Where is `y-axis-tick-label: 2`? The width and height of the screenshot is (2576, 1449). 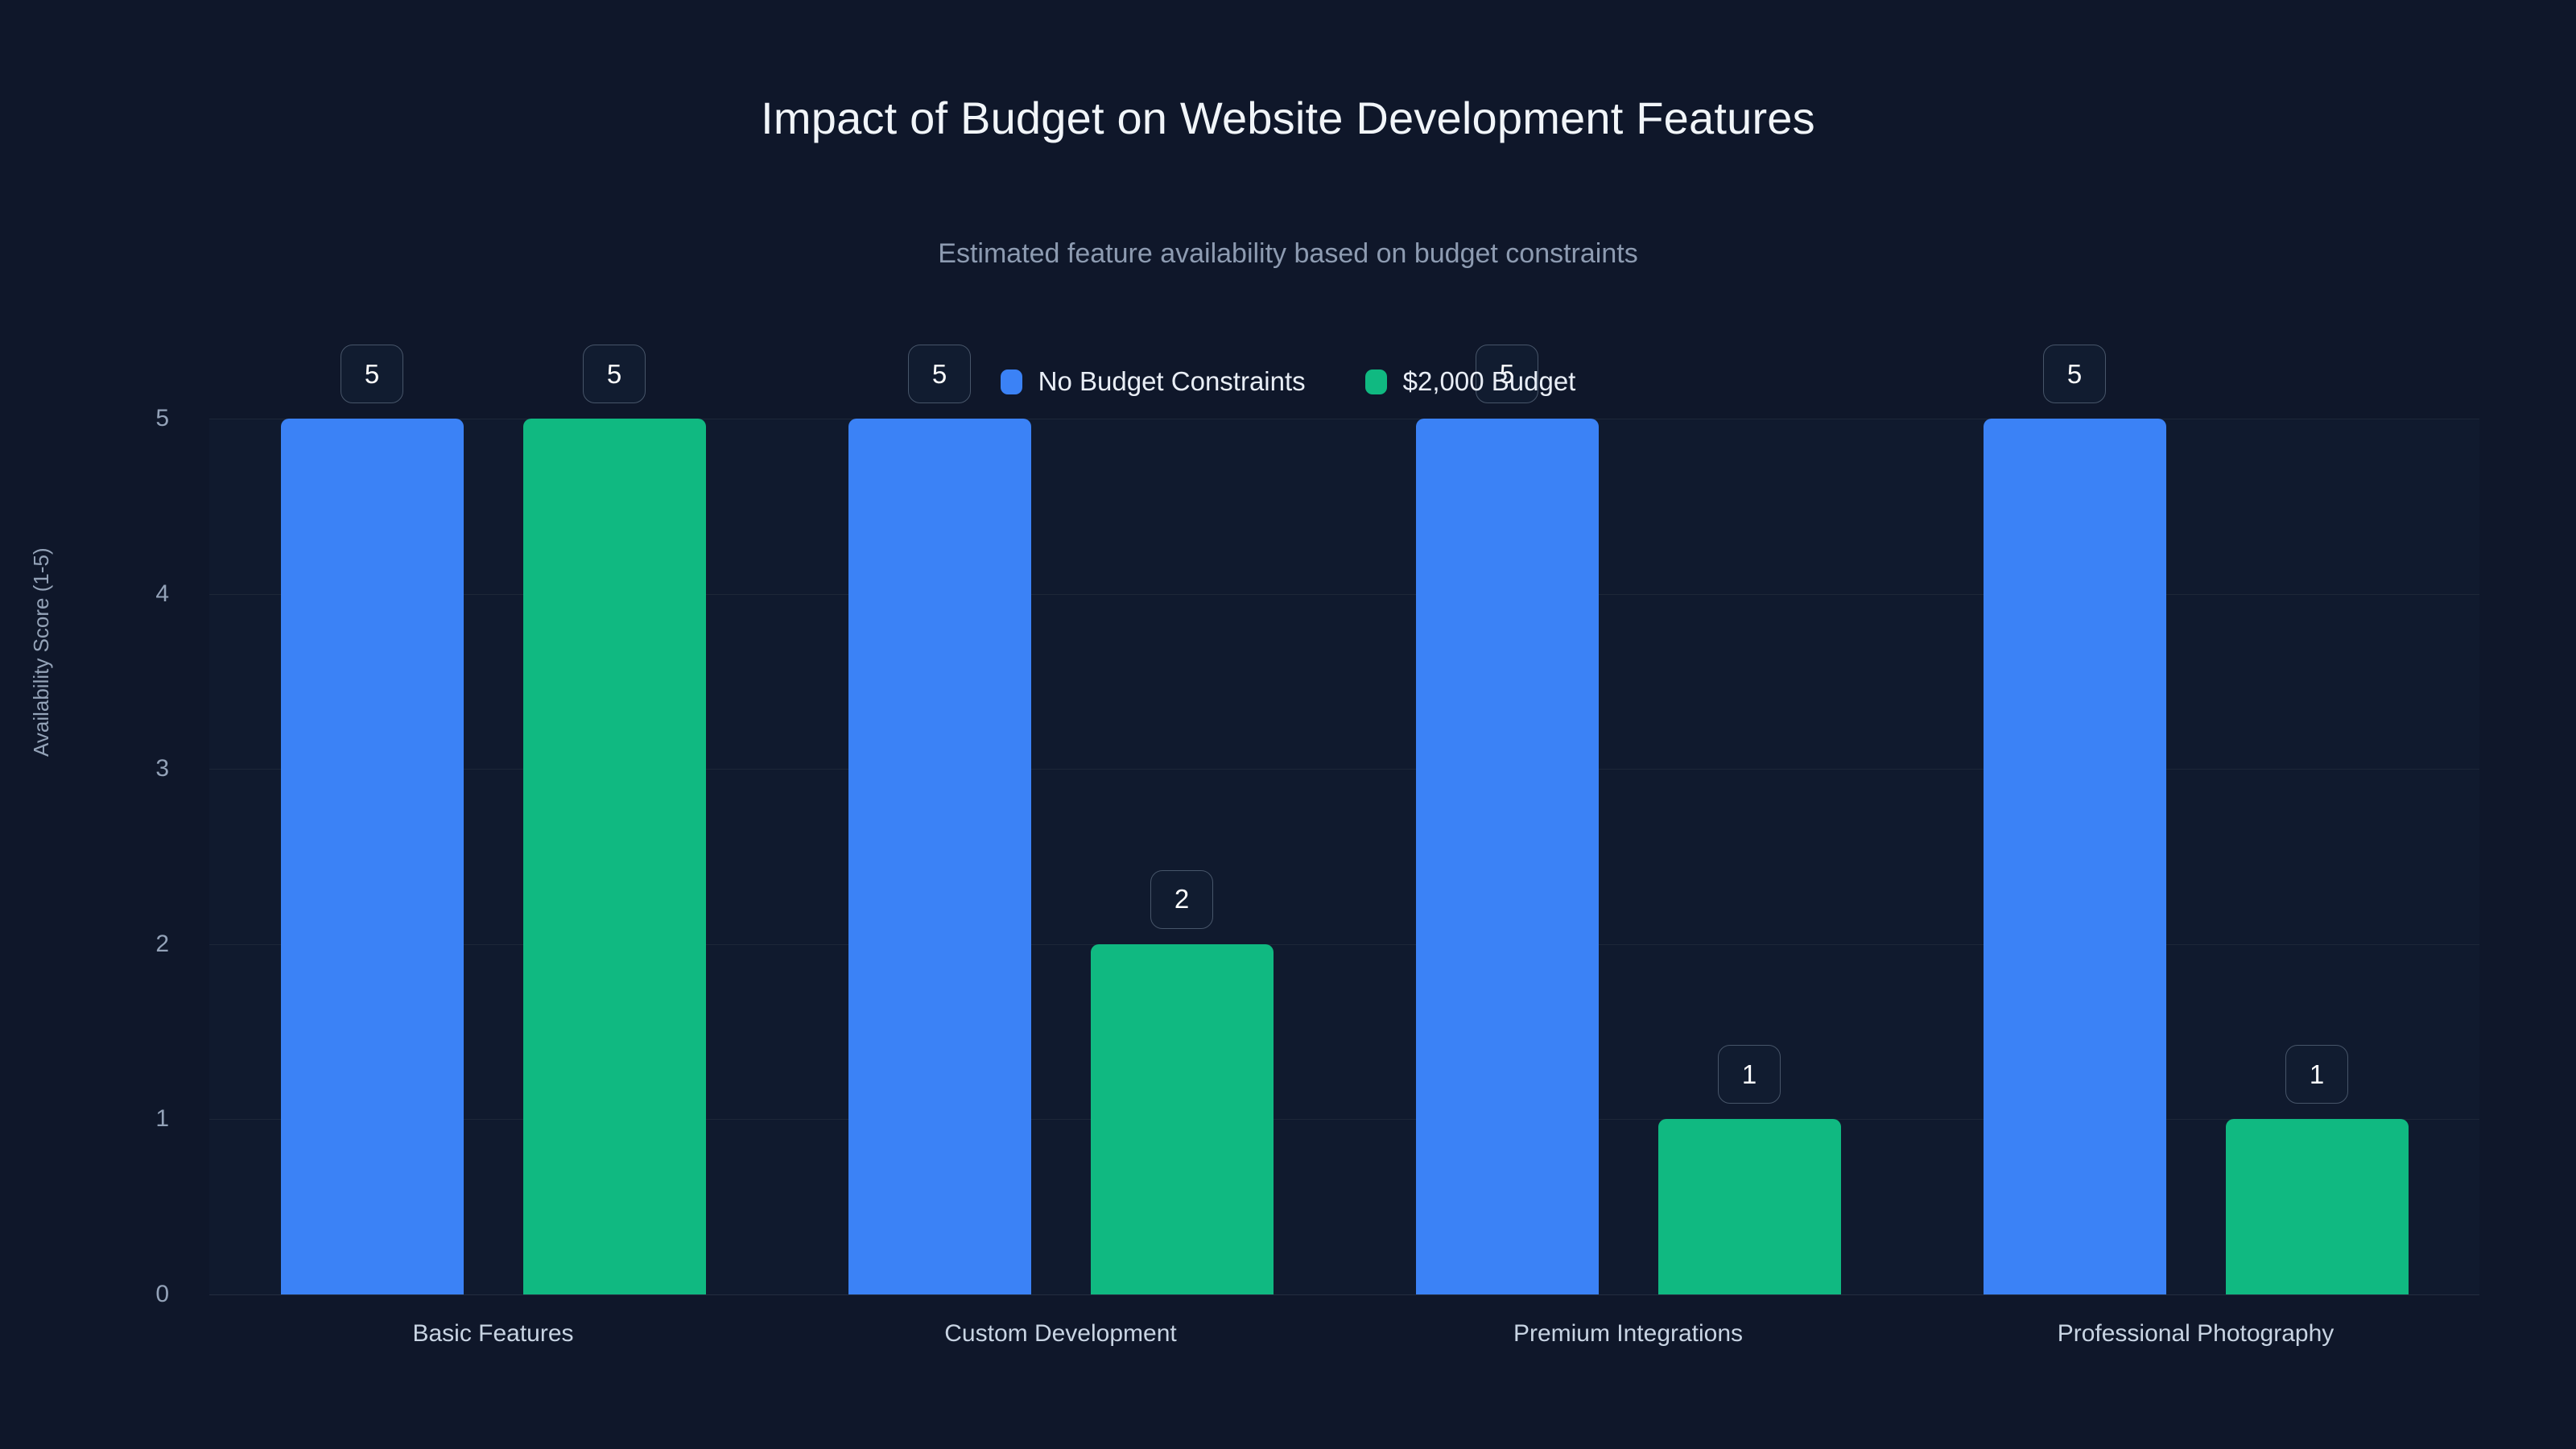
y-axis-tick-label: 2 is located at coordinates (162, 943).